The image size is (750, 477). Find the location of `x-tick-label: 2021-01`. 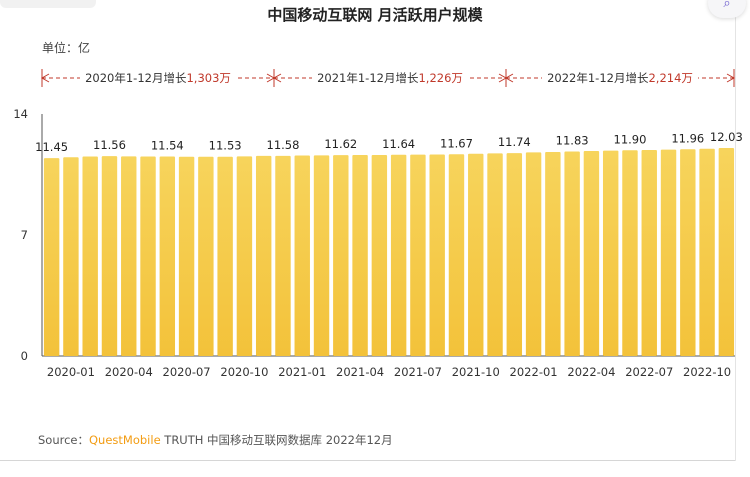

x-tick-label: 2021-01 is located at coordinates (302, 372).